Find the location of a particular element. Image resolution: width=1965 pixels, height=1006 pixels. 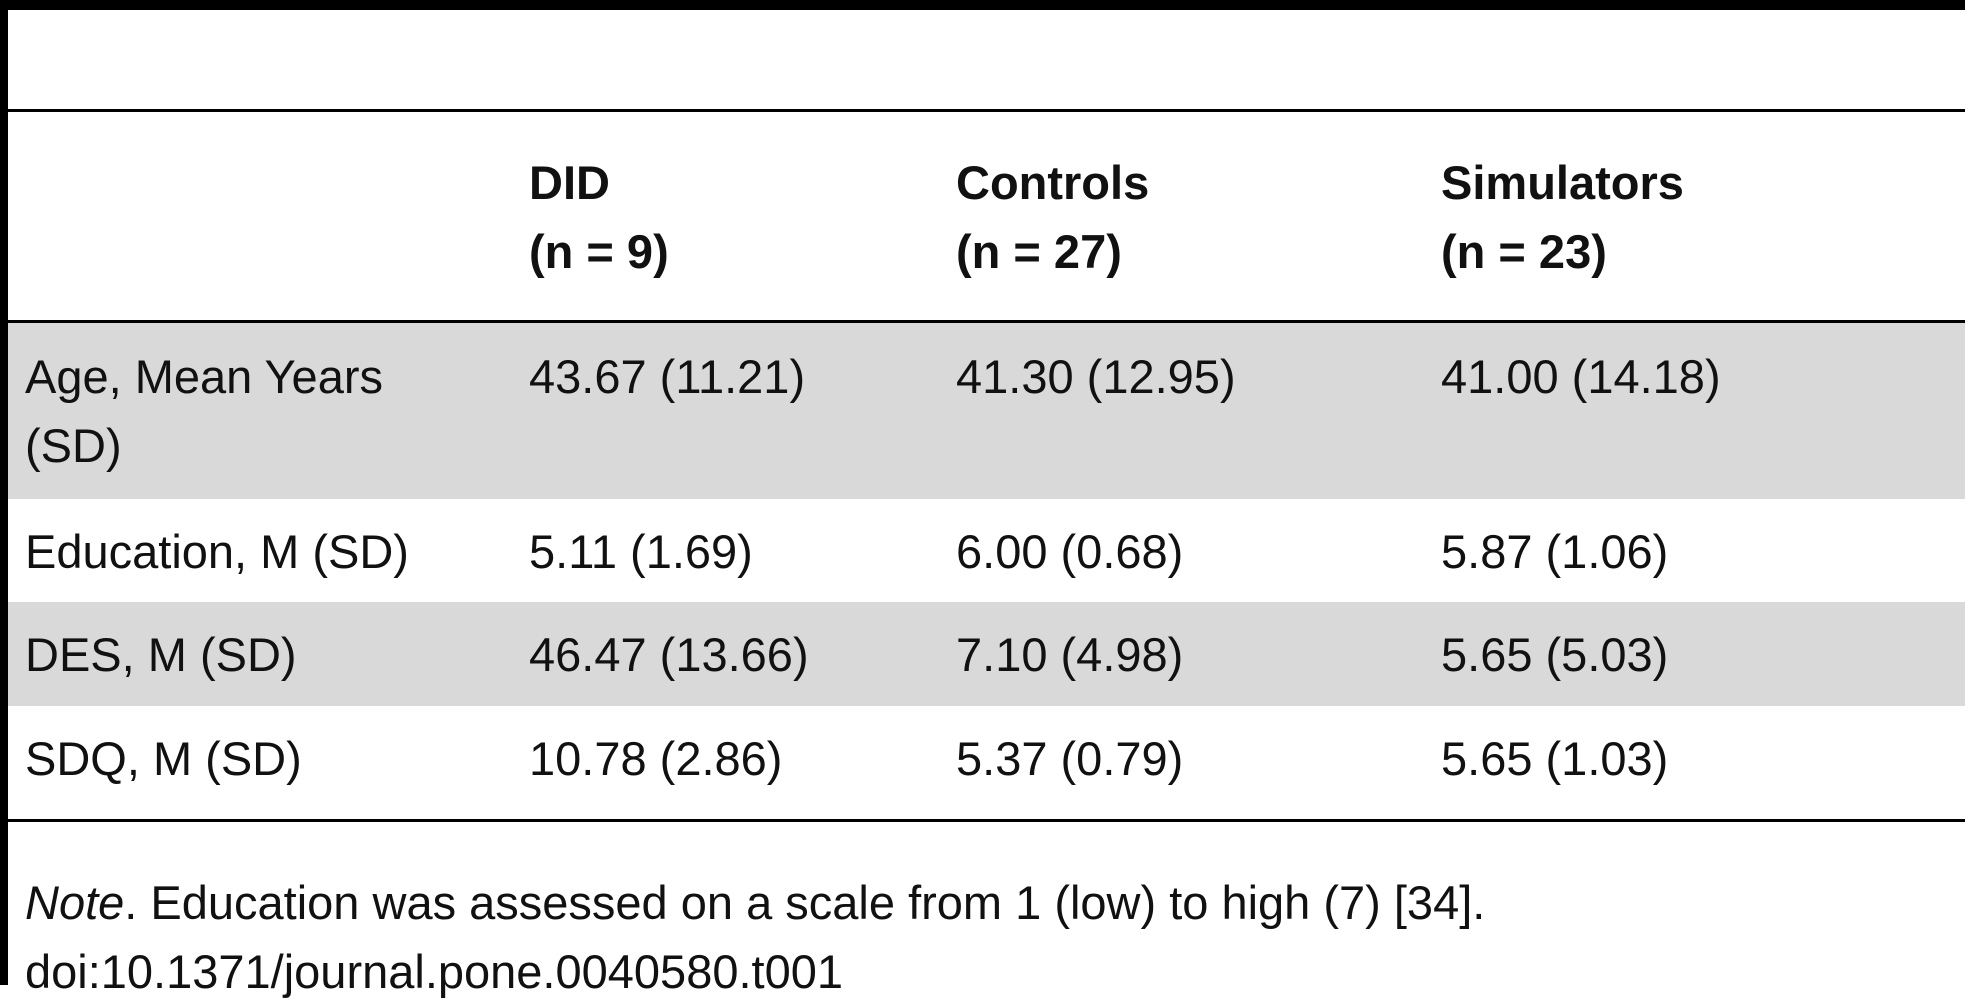

table-cell: 5.65 (1.03) is located at coordinates (1555, 758).